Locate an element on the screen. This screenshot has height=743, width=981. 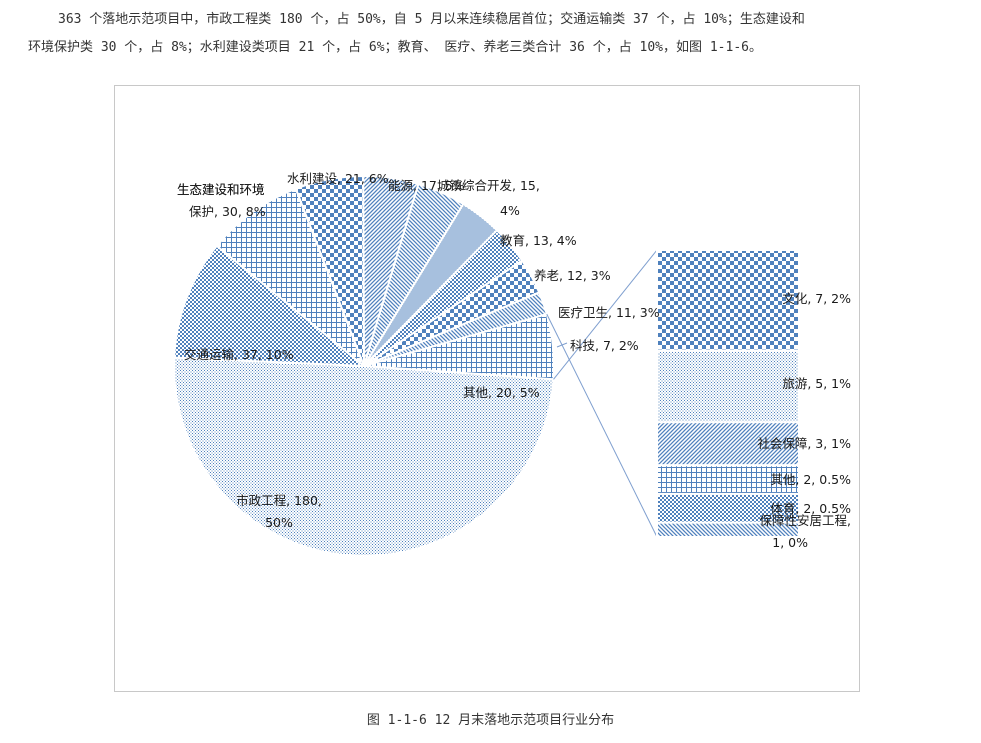
data-label: 社会保障, 3, 1% is located at coordinates (804, 443).